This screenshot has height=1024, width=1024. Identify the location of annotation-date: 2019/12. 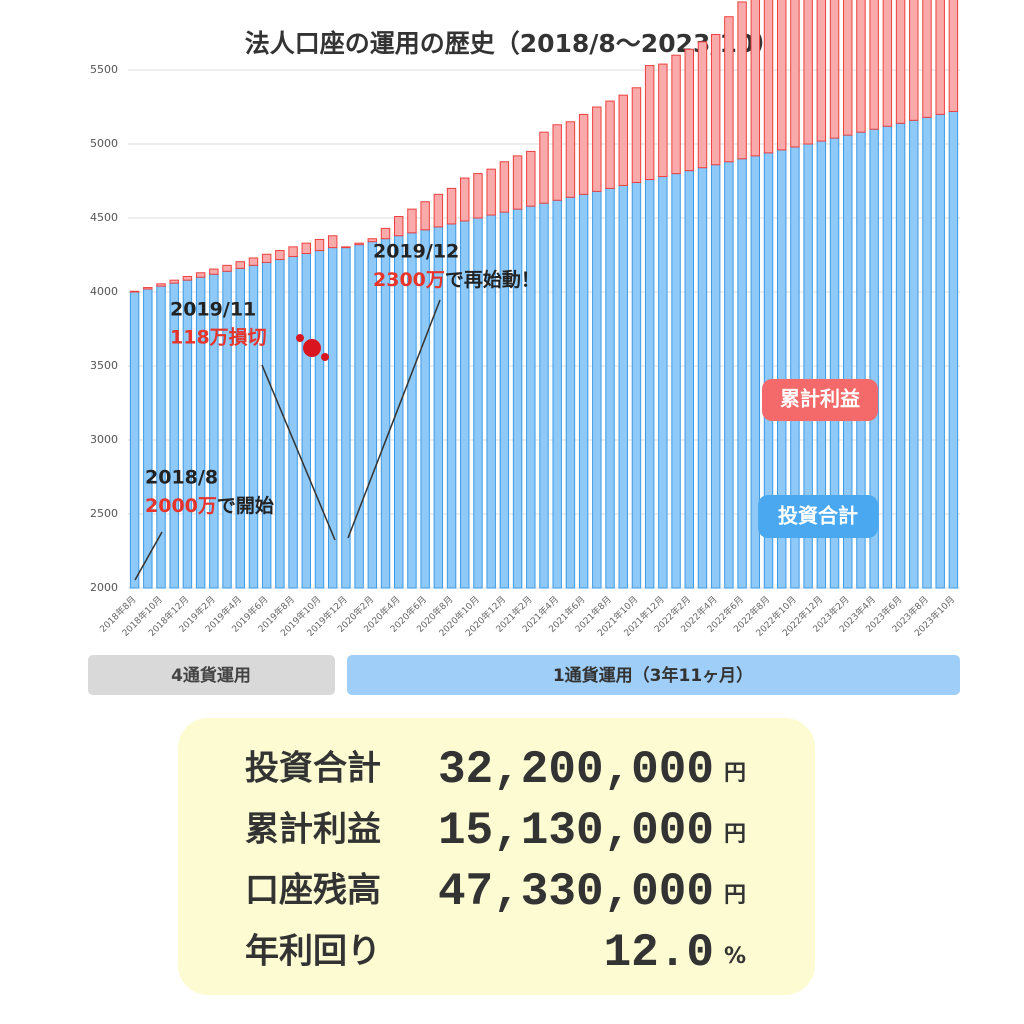
(416, 252).